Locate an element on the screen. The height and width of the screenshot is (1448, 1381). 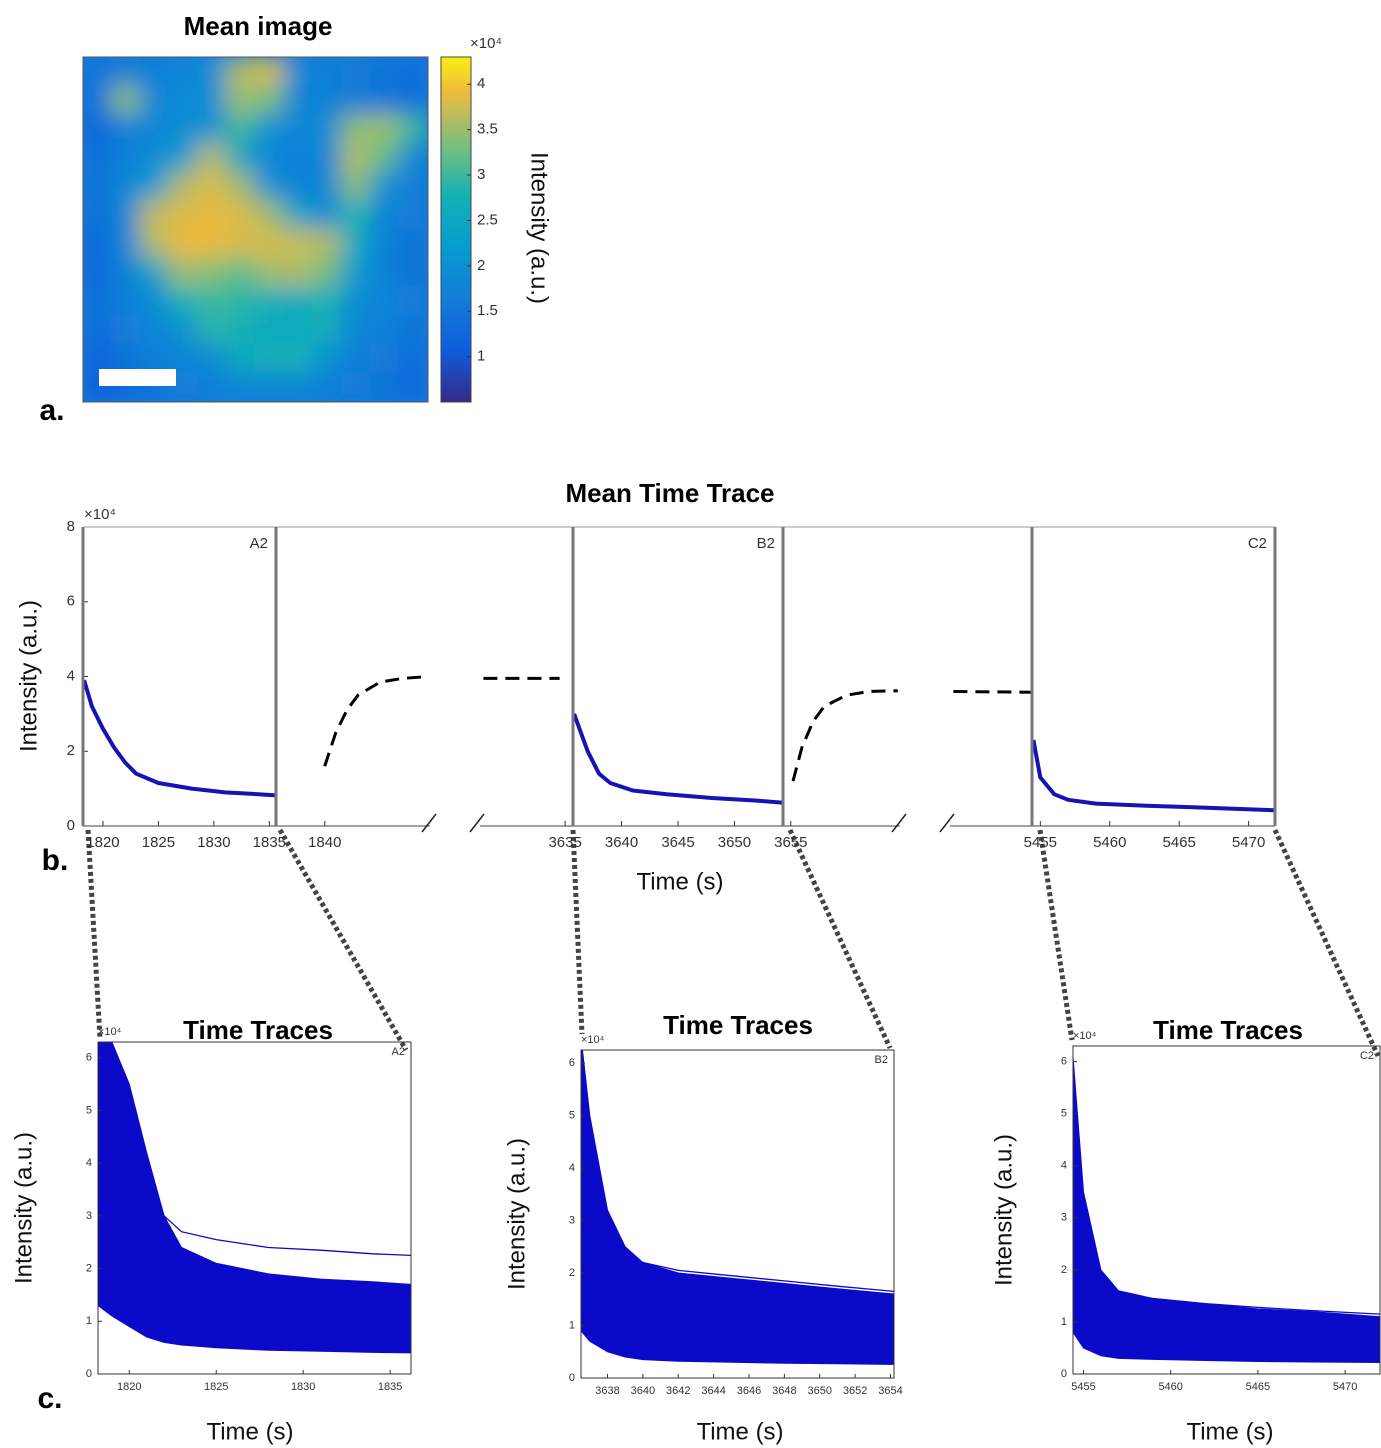
x-tick-label: 3645 is located at coordinates (677, 842).